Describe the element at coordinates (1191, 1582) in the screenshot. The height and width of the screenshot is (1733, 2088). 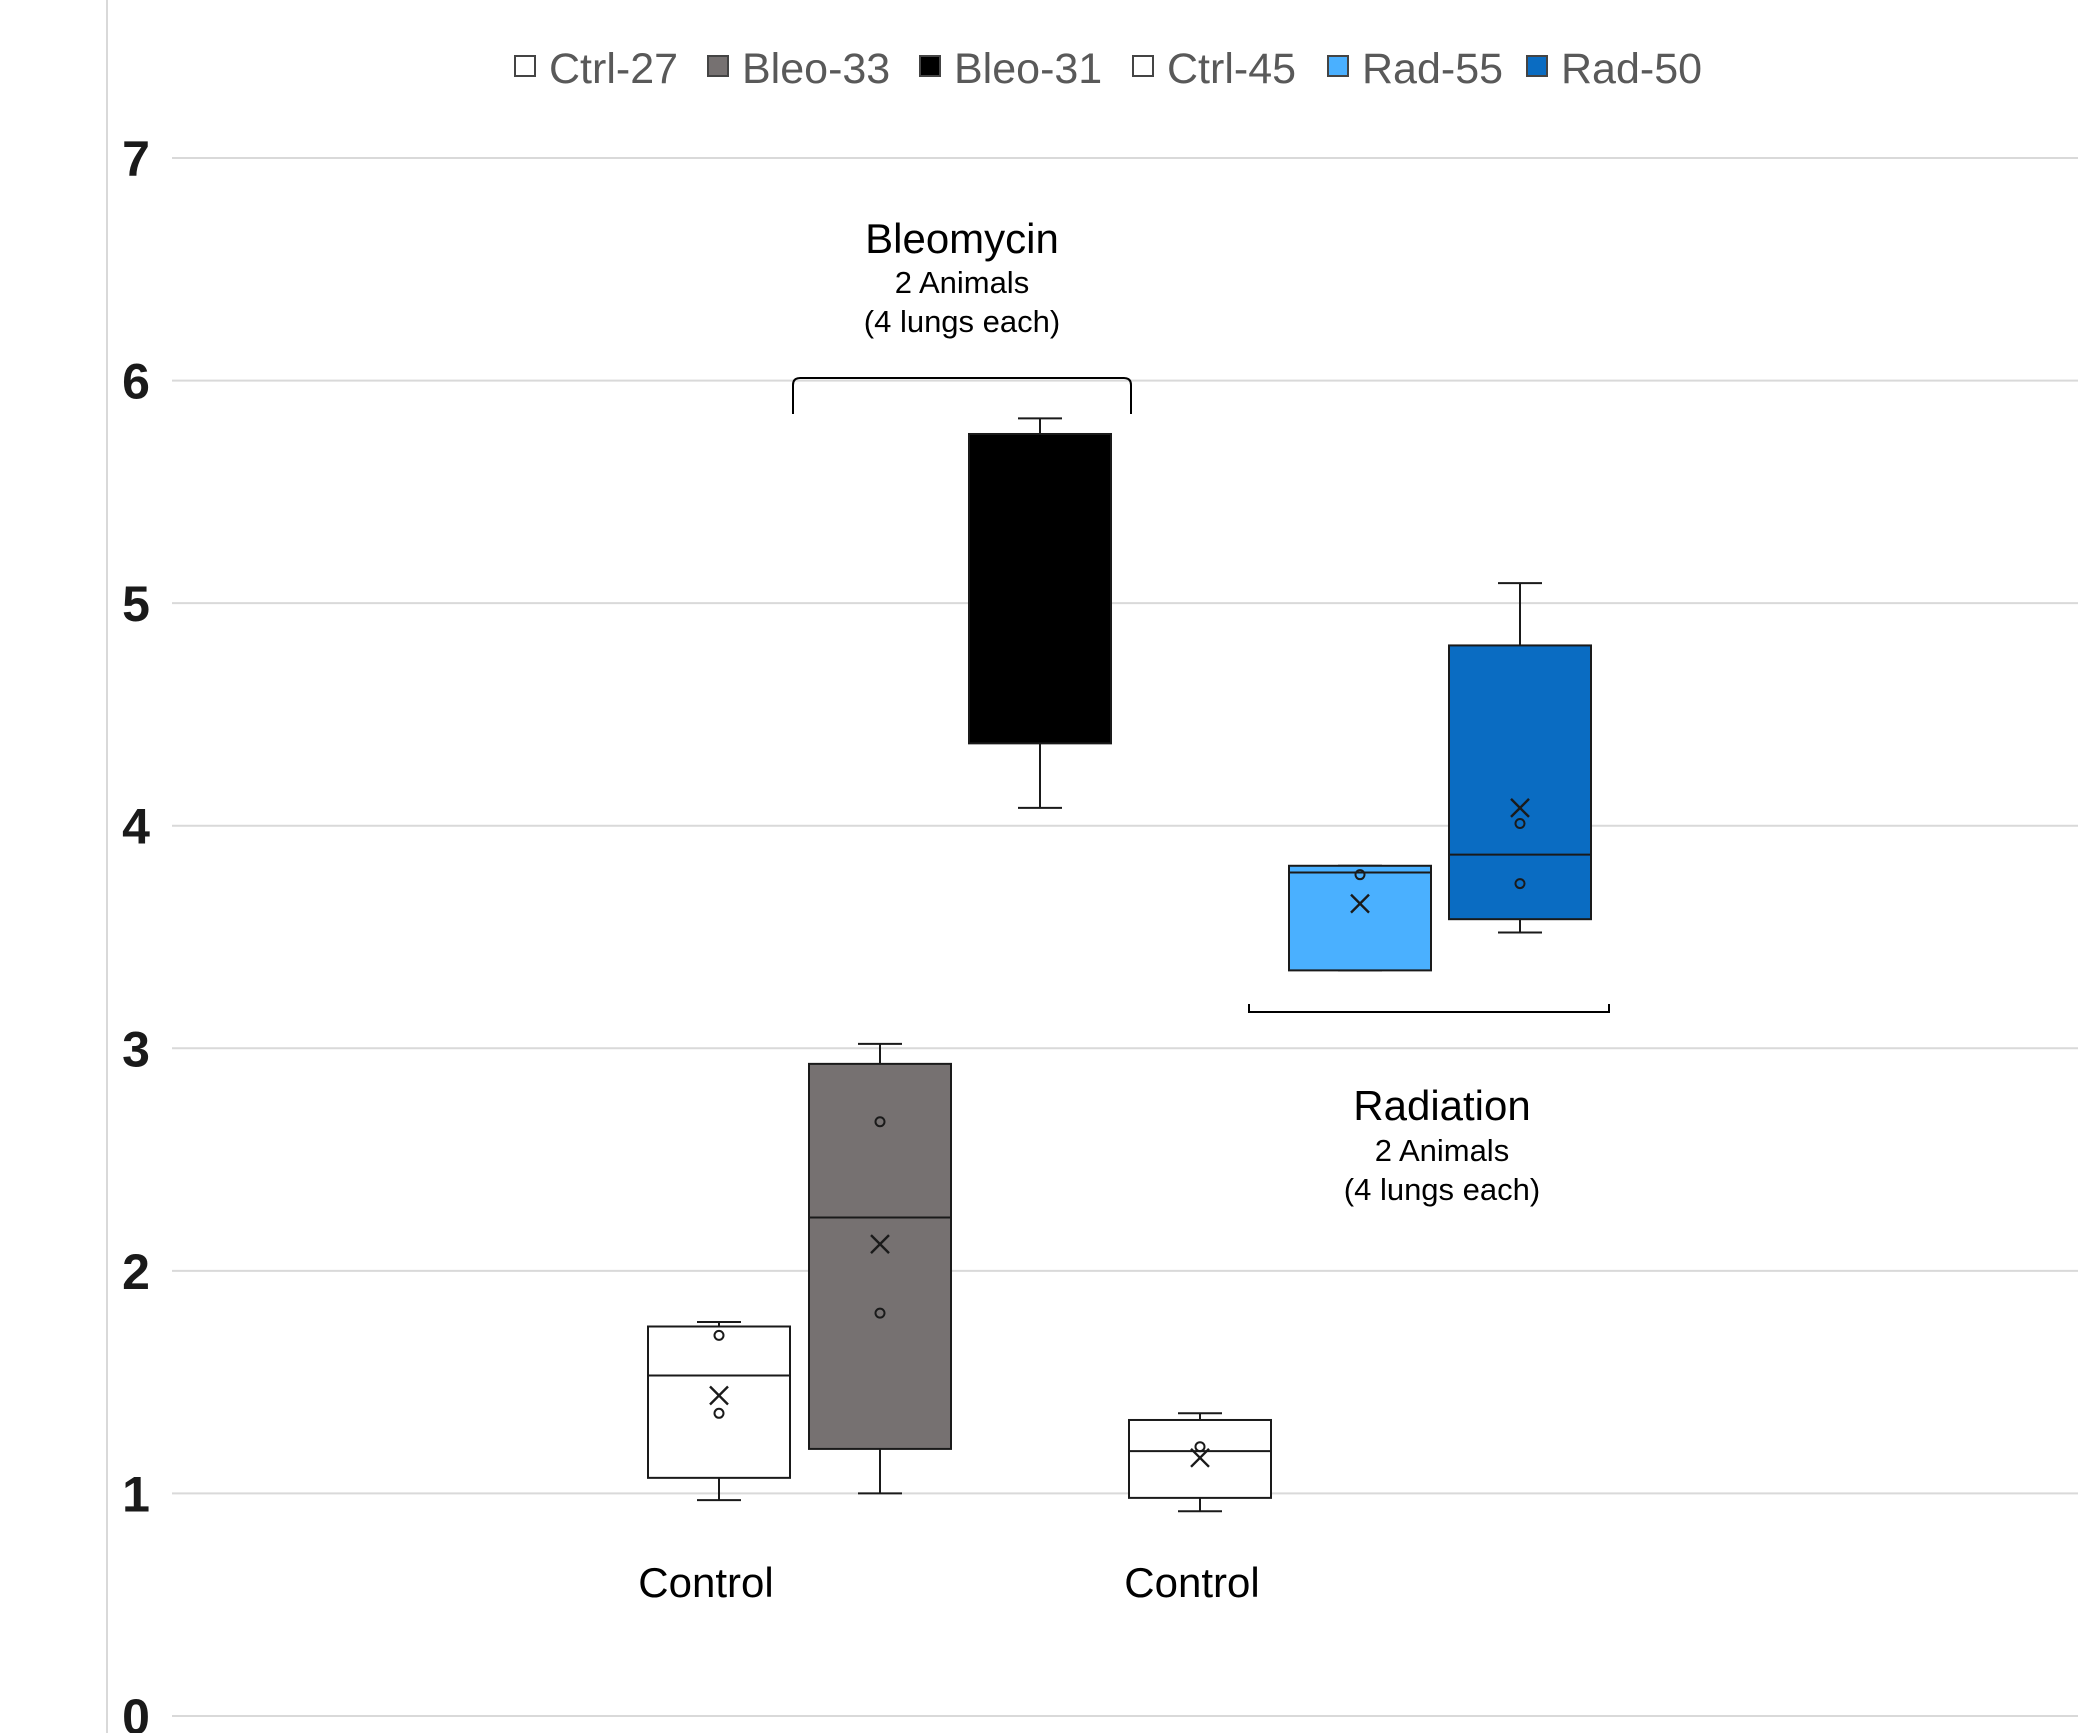
I see `control-label-2: Control` at that location.